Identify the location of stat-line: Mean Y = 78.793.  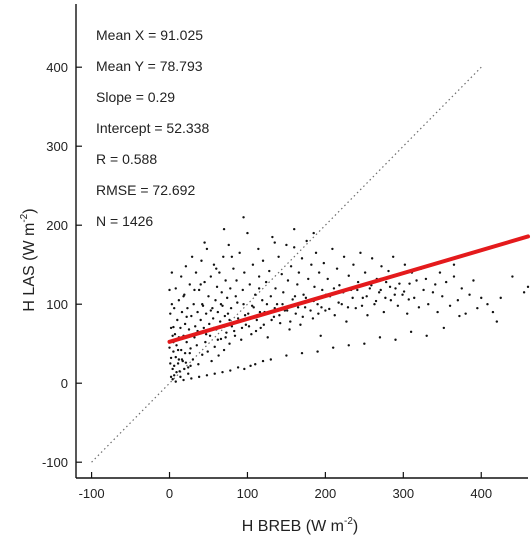
(149, 66).